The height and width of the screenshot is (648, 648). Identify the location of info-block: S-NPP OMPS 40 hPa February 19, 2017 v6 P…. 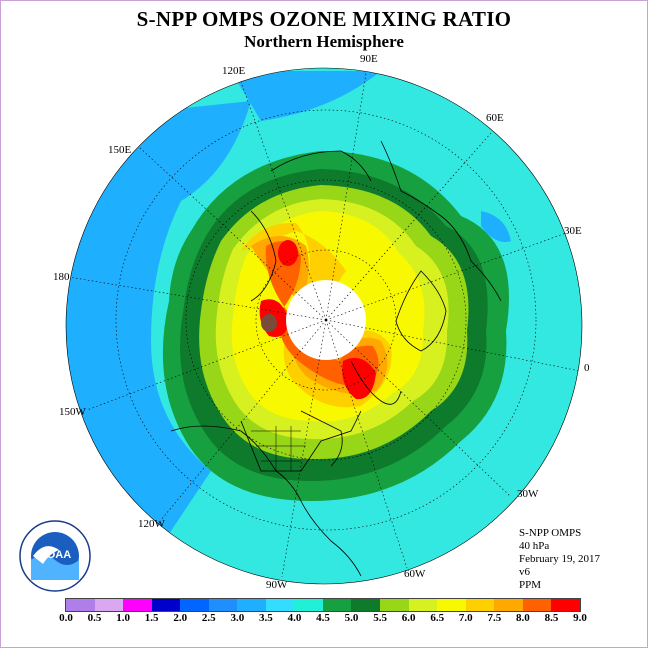
(559, 559).